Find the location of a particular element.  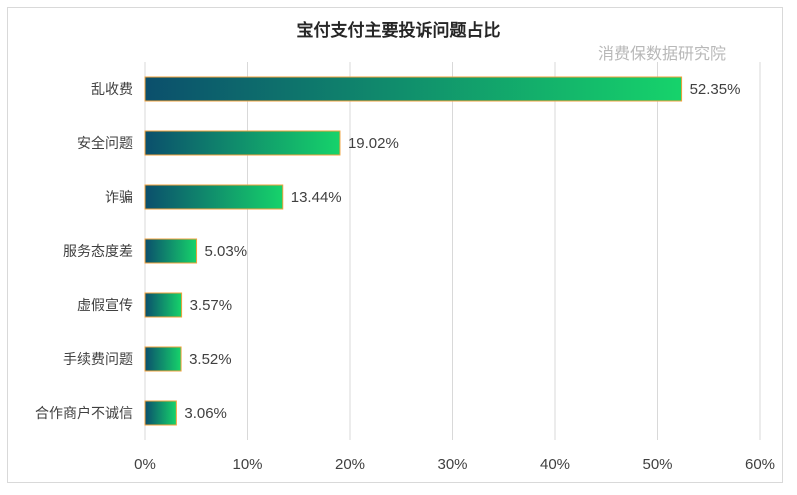

chart-title: 宝付支付主要投诉问题占比 is located at coordinates (398, 31).